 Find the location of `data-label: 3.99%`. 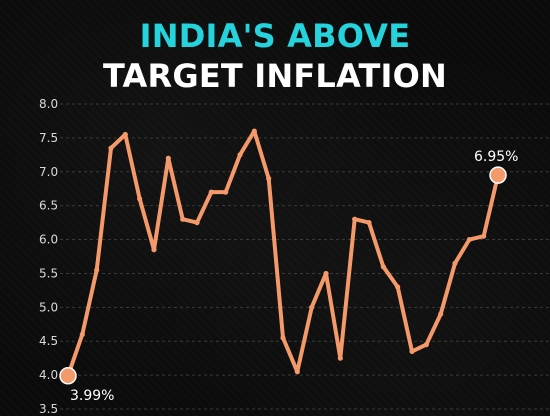

data-label: 3.99% is located at coordinates (92, 396).